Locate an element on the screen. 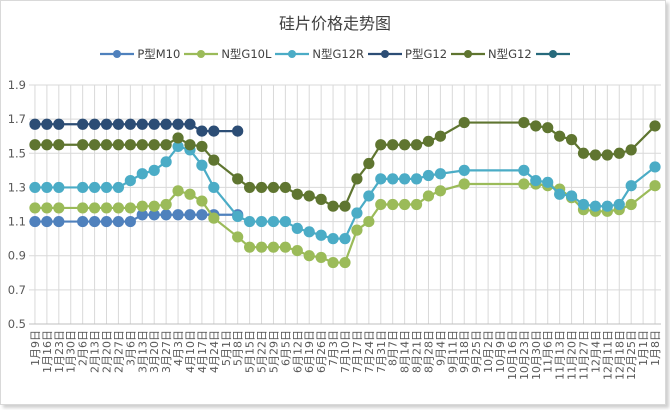  x-tick-label: 11月20日 is located at coordinates (572, 355).